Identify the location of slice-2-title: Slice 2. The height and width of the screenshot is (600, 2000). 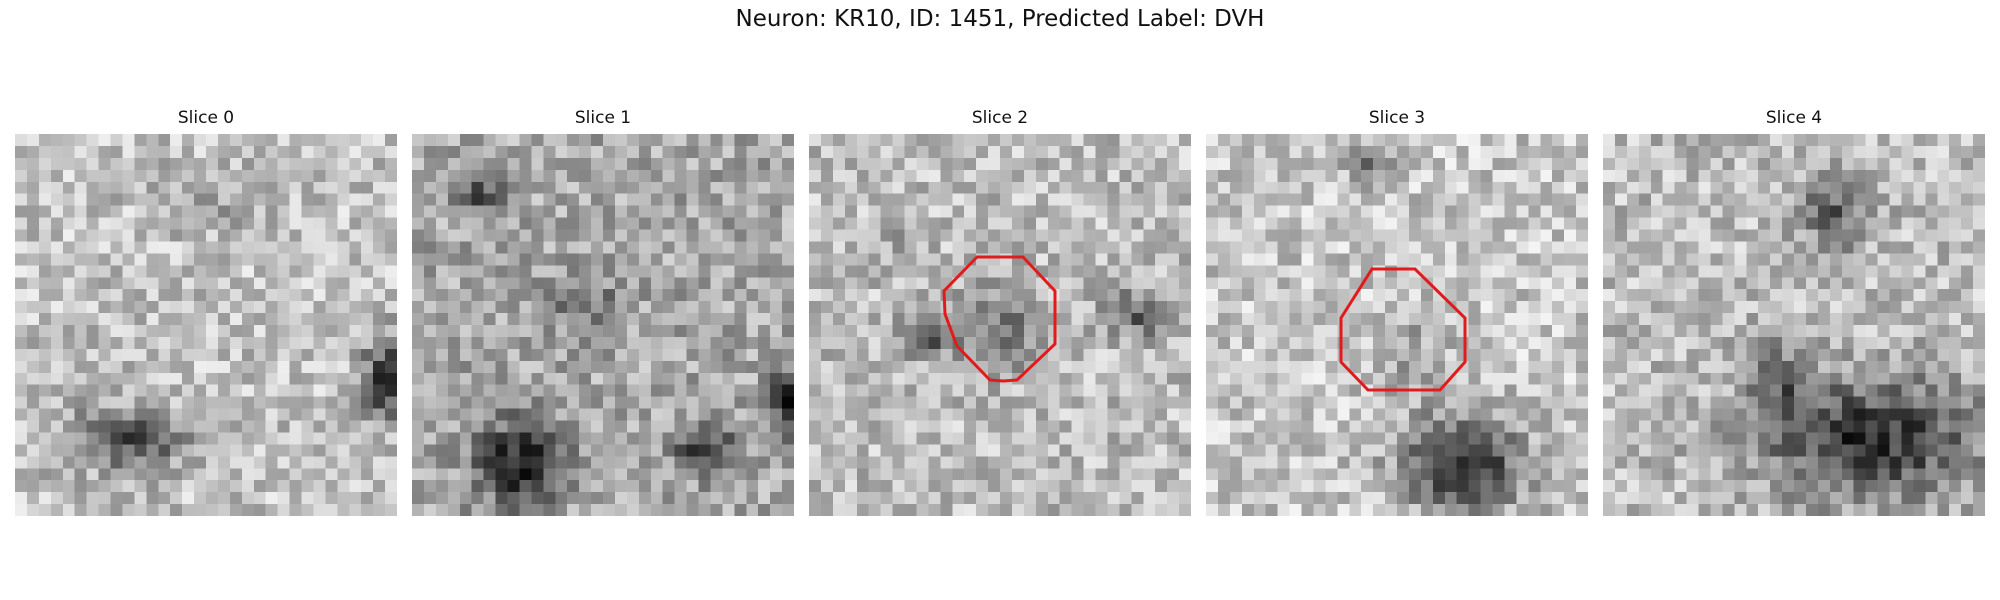
(1000, 118).